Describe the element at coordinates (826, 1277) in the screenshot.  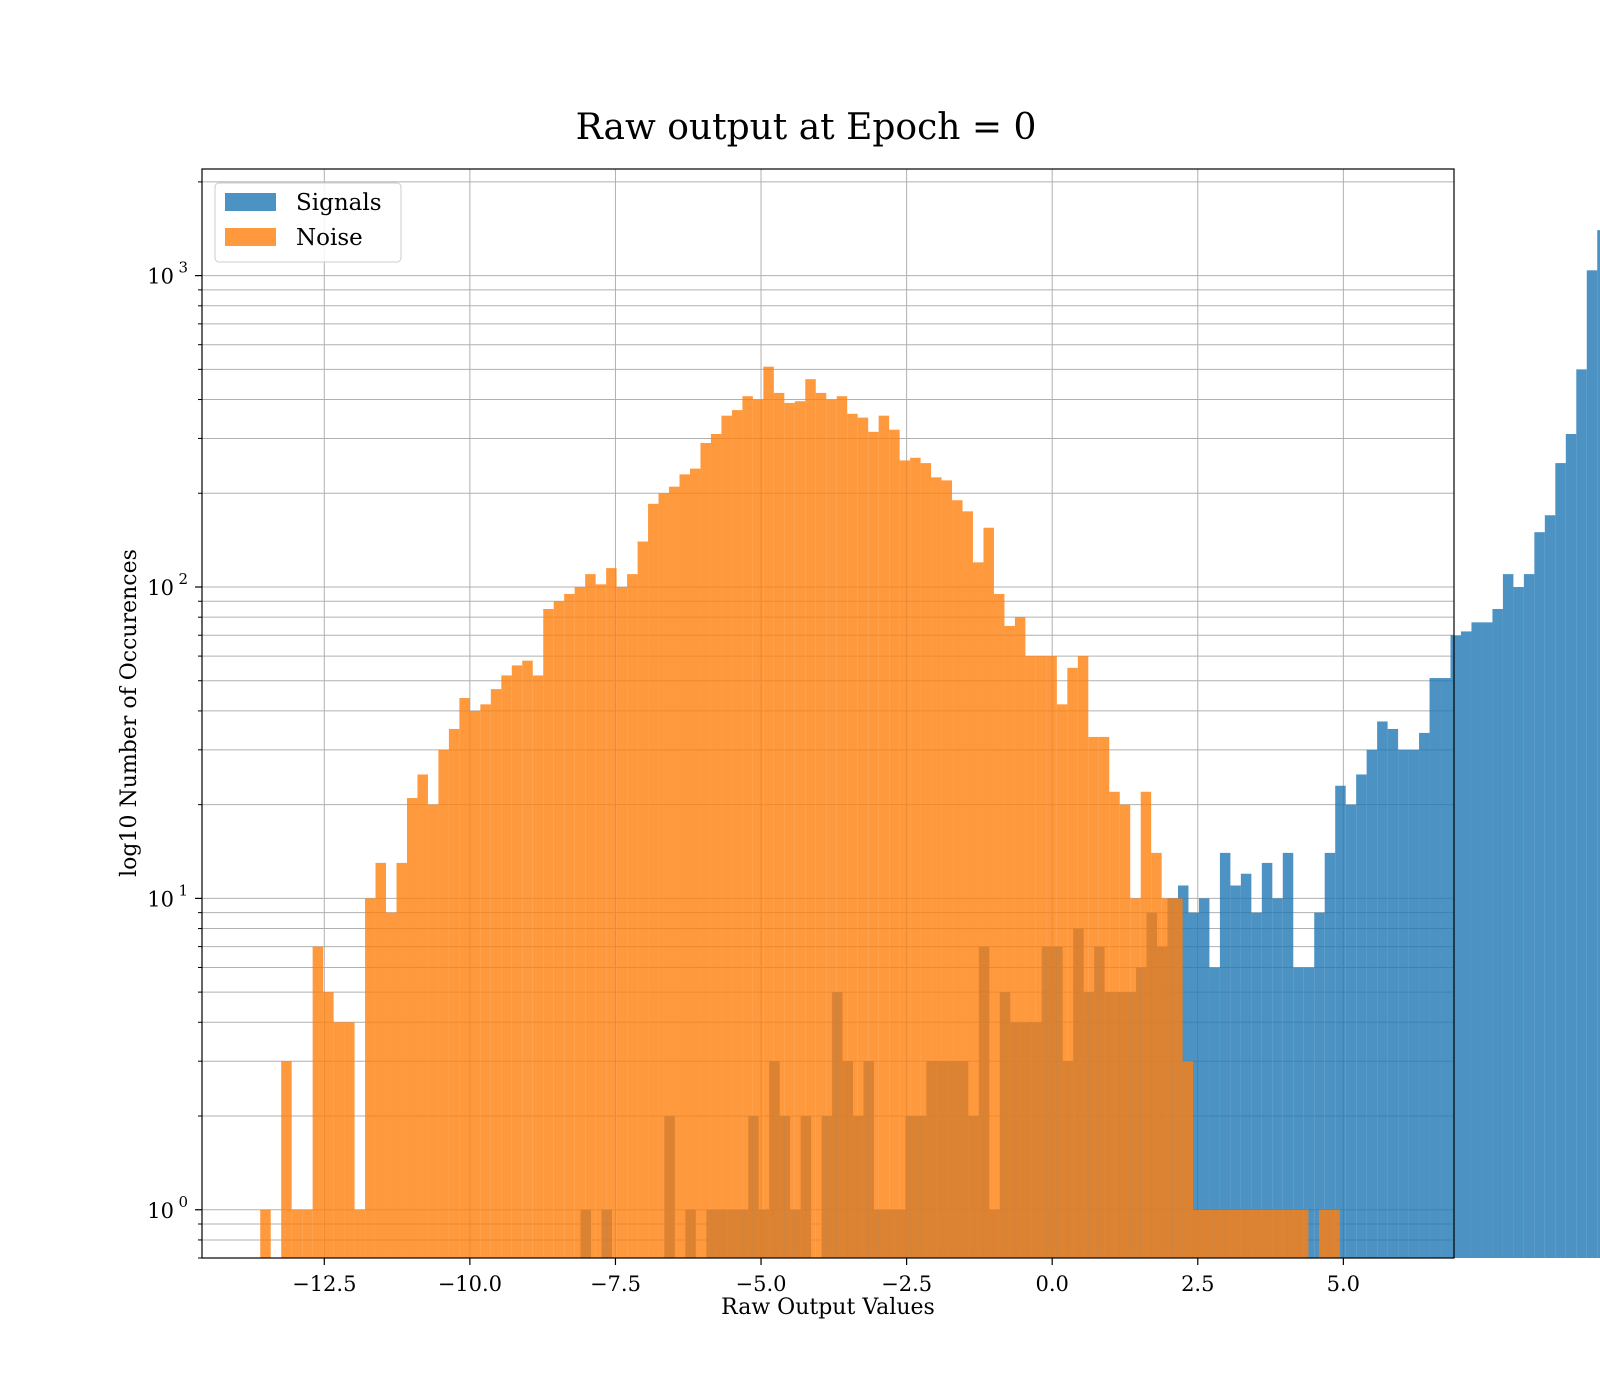
I see `x-axis-ticks: −12.5 −10.0 −7.5 −5.0 −2.5 0.0 2.5 5.0` at that location.